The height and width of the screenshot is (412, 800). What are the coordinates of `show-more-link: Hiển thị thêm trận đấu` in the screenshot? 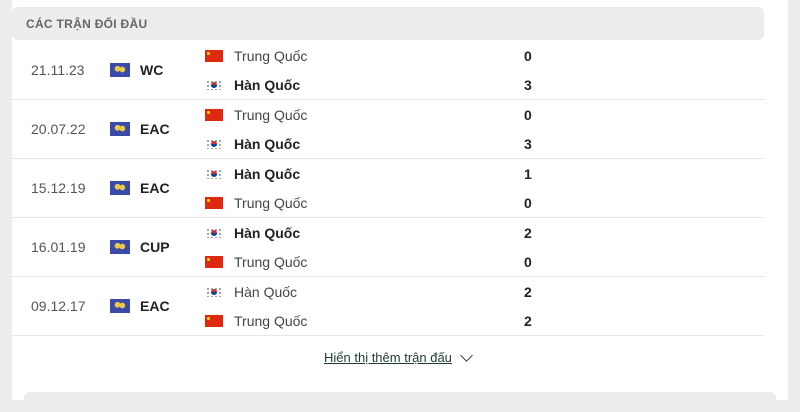 It's located at (398, 357).